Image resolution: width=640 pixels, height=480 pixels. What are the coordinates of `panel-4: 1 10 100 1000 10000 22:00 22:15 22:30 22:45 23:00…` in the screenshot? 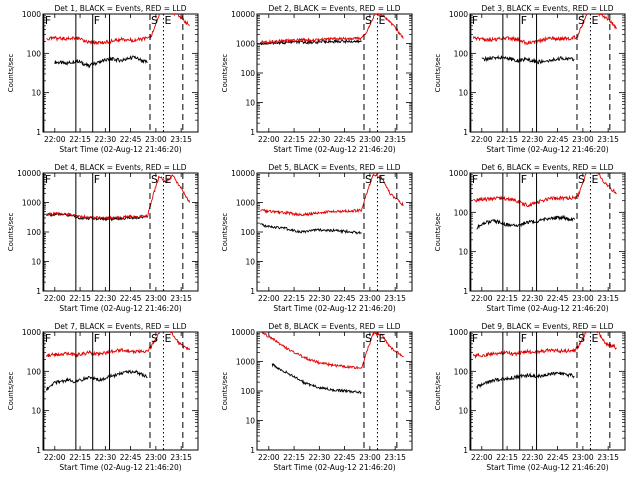 It's located at (103, 238).